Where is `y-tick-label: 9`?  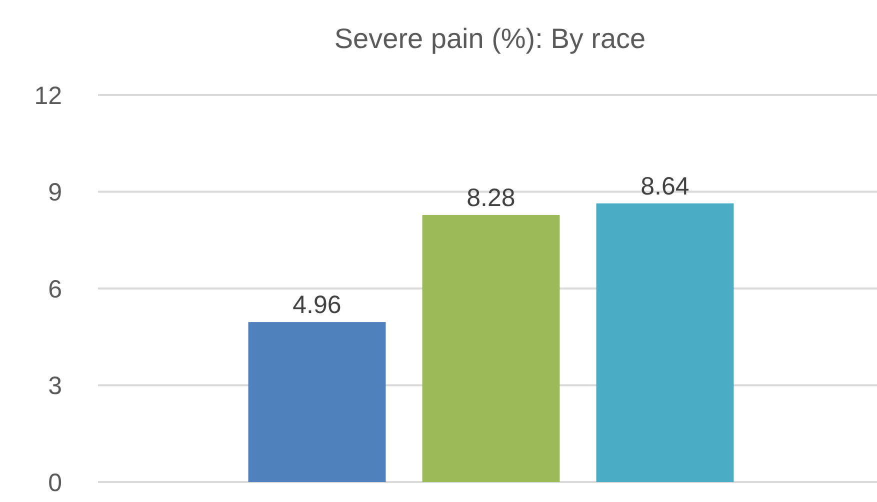 y-tick-label: 9 is located at coordinates (55, 192).